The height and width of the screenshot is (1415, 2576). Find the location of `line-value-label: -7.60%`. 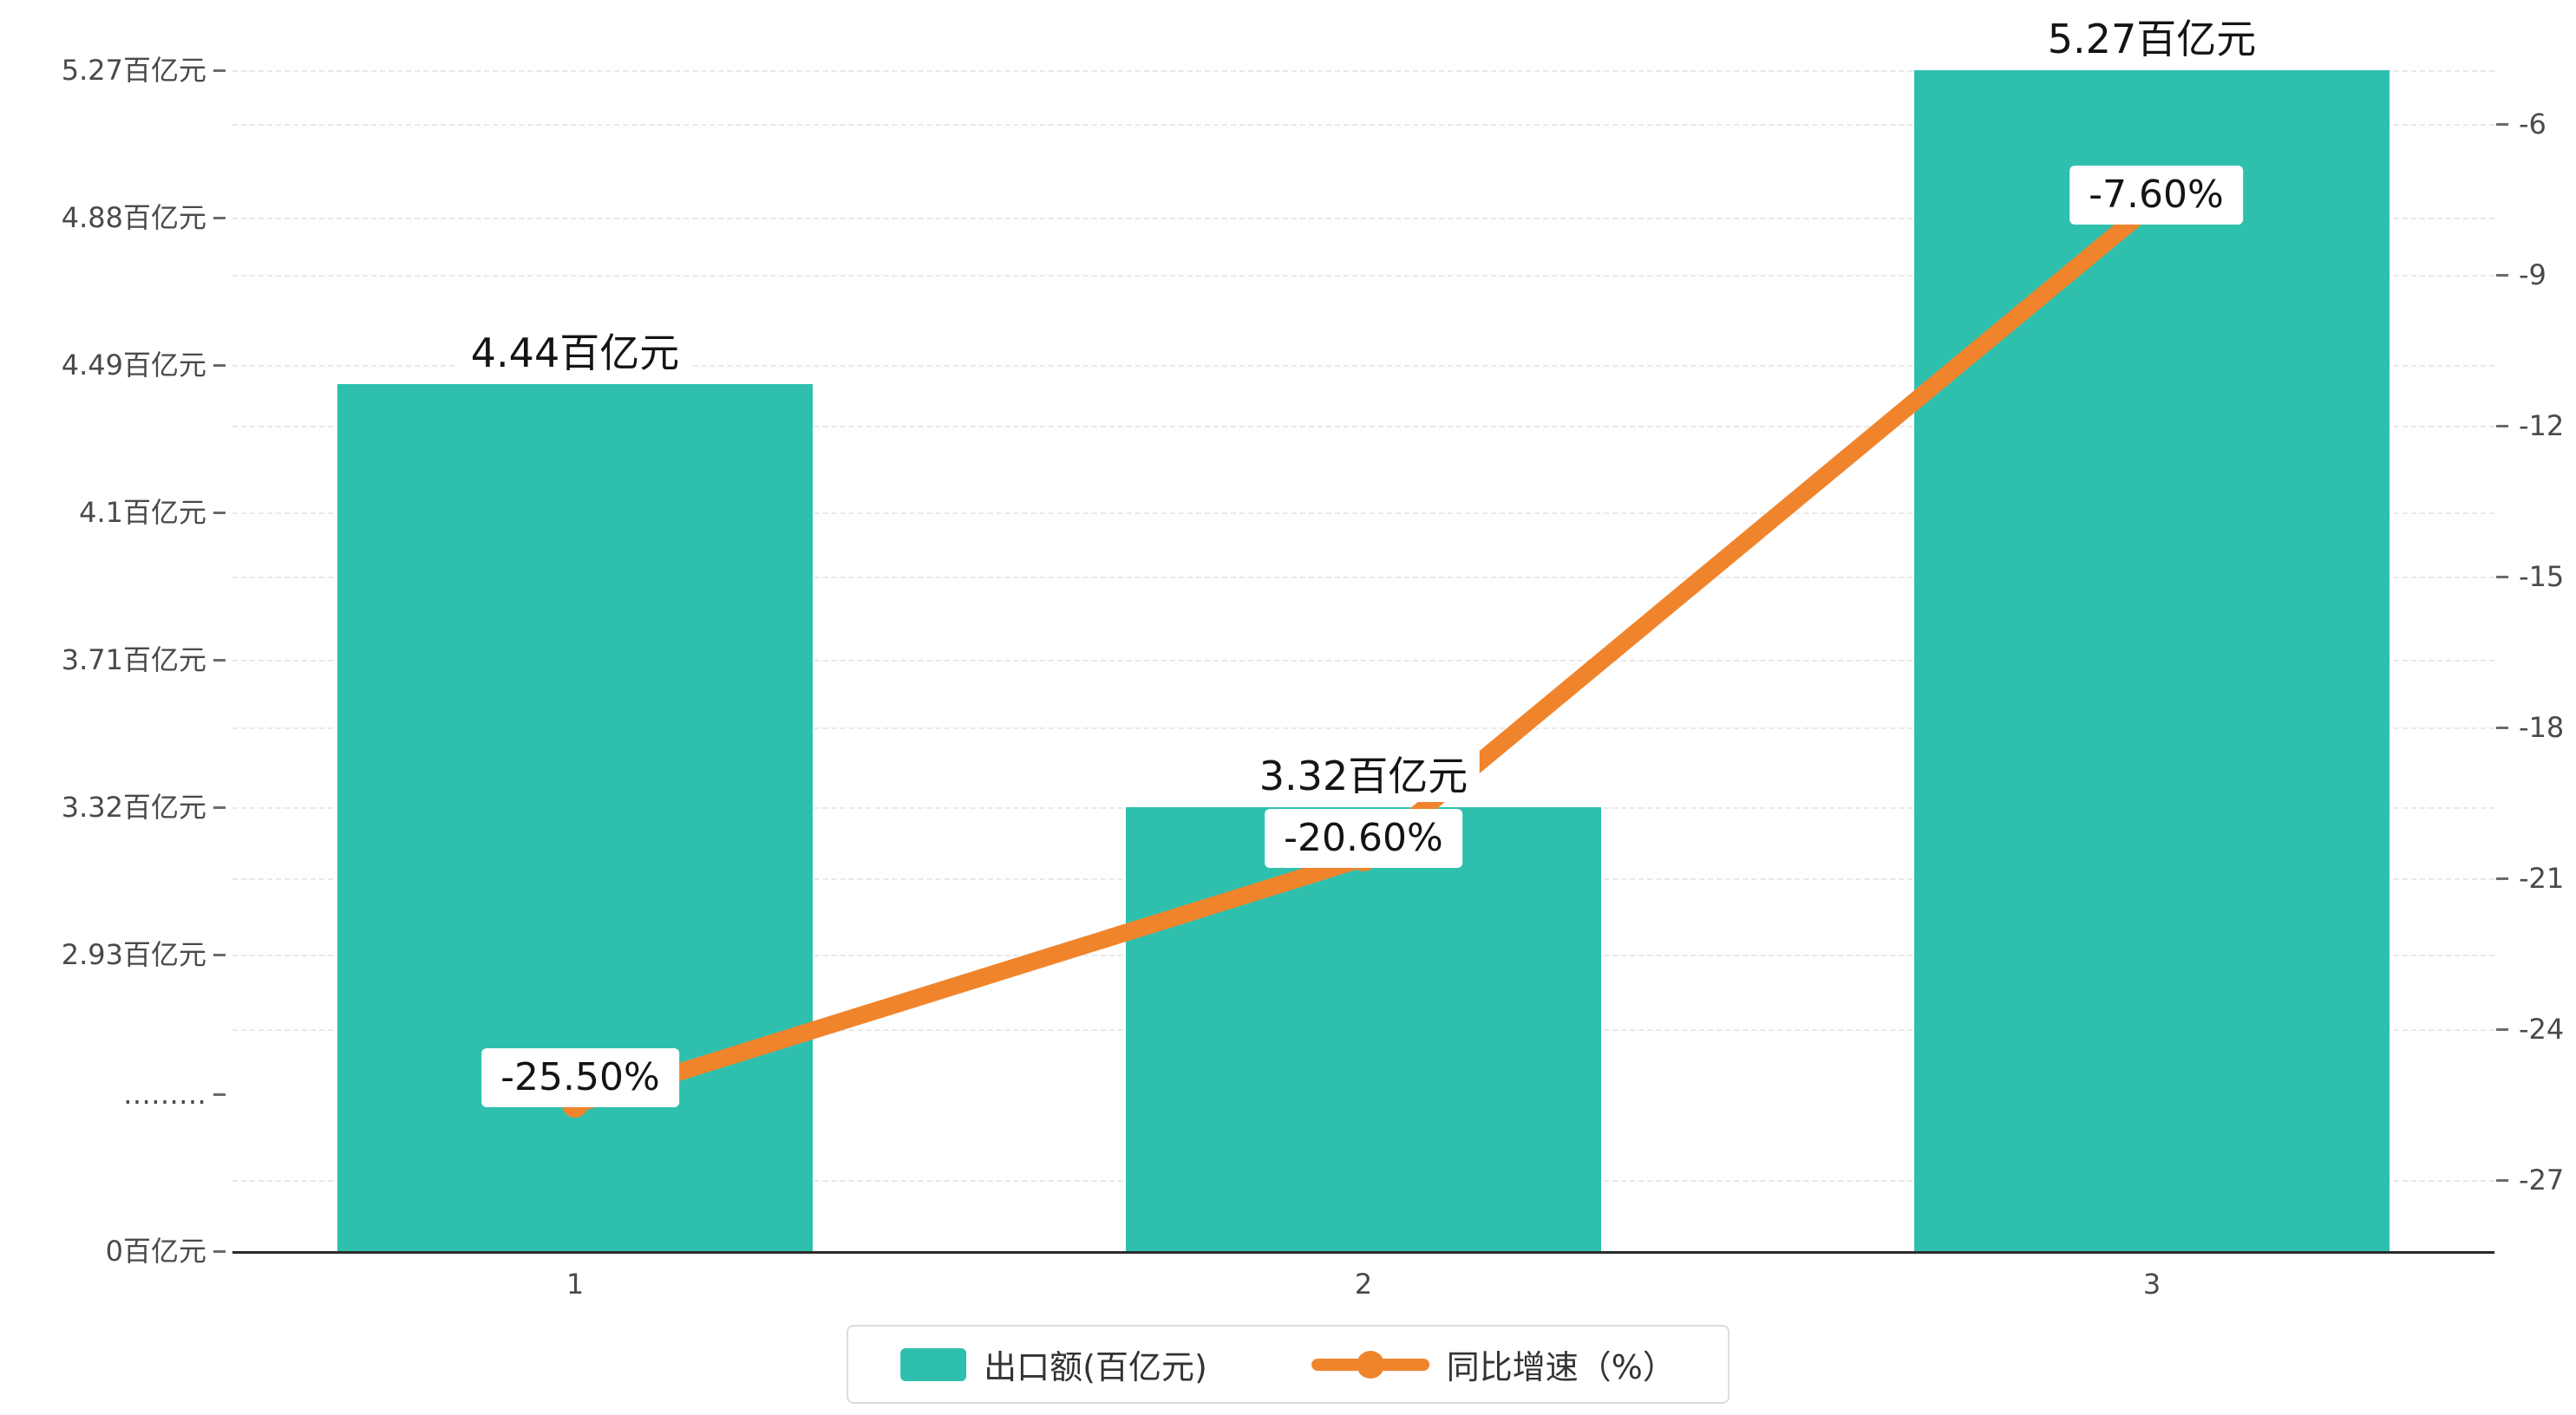

line-value-label: -7.60% is located at coordinates (2156, 195).